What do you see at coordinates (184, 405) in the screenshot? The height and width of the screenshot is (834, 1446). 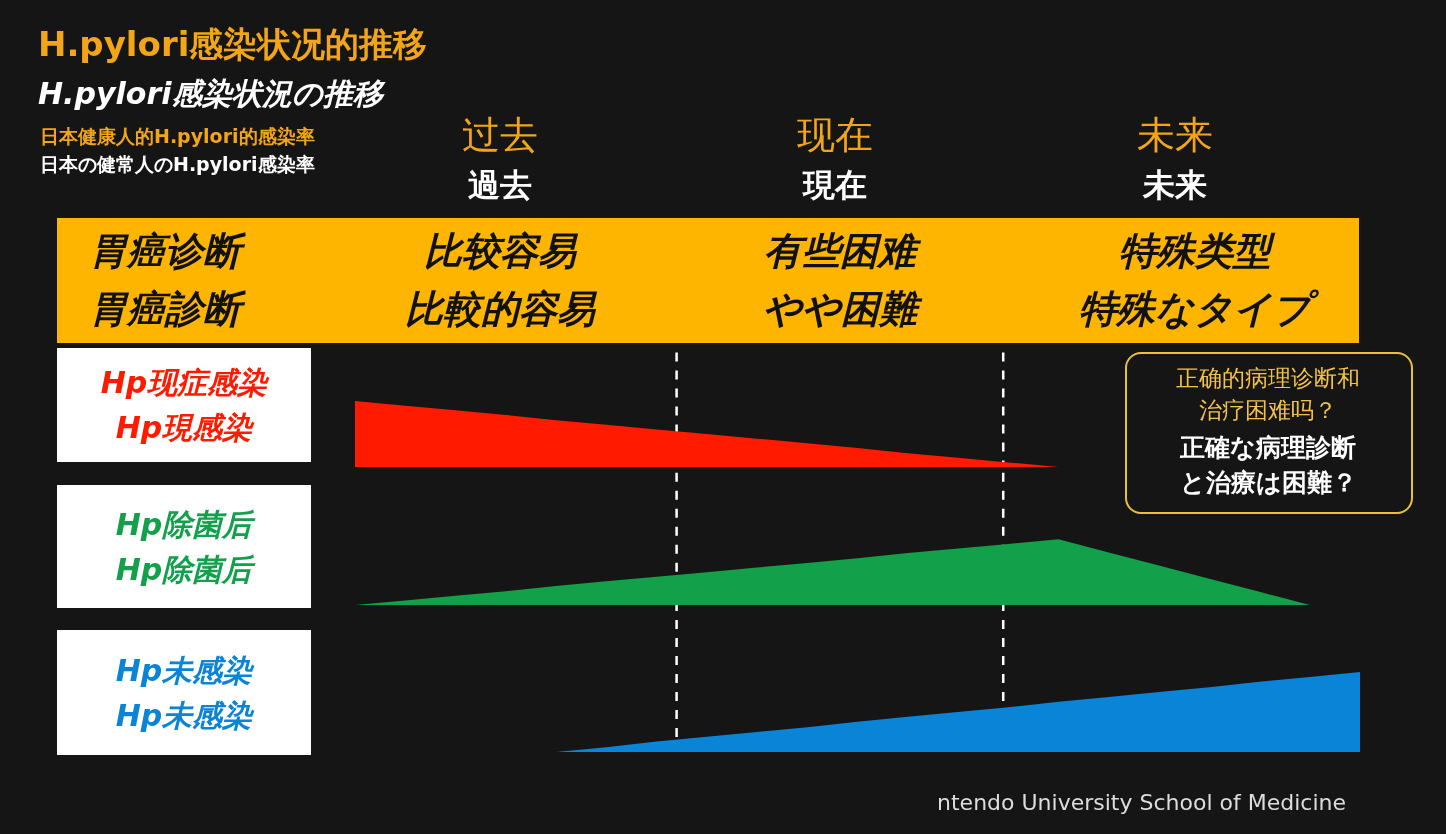 I see `text: Hp现症感染 Hp現感染` at bounding box center [184, 405].